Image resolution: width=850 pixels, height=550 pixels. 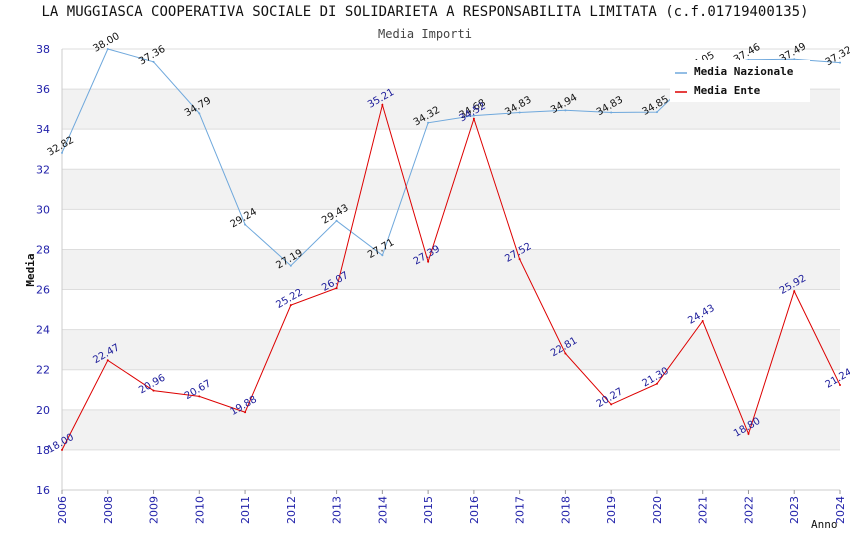 I want to click on y-tick-label: 38, so click(x=43, y=49).